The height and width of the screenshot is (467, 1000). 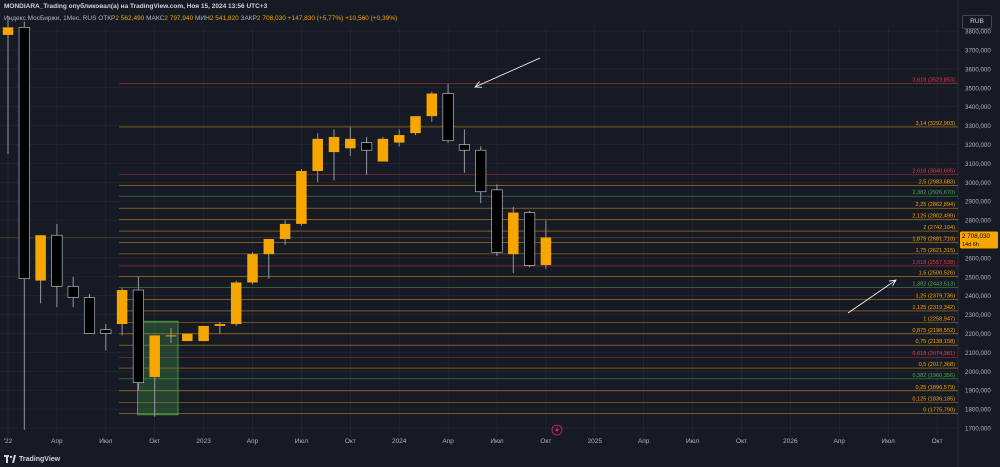 I want to click on arrow-bottom-head, so click(x=893, y=283).